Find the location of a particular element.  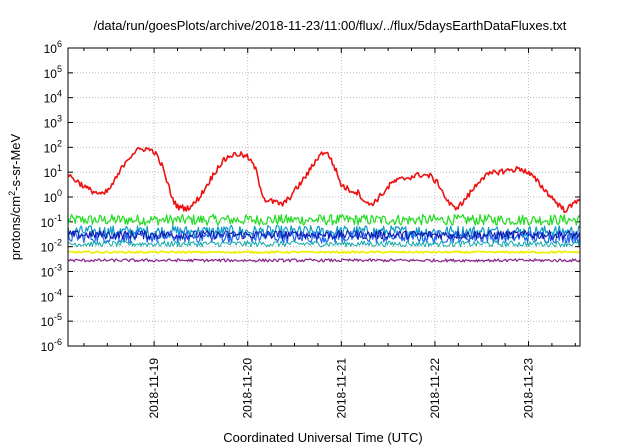

y-tick-label: 10⁴ is located at coordinates (53, 97).